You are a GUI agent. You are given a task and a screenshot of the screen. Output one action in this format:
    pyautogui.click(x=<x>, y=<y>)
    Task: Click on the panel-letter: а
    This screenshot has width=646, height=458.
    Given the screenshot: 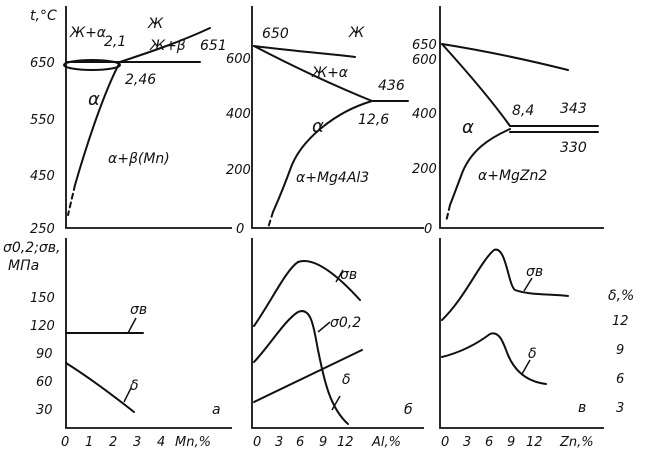 What is the action you would take?
    pyautogui.click(x=216, y=410)
    